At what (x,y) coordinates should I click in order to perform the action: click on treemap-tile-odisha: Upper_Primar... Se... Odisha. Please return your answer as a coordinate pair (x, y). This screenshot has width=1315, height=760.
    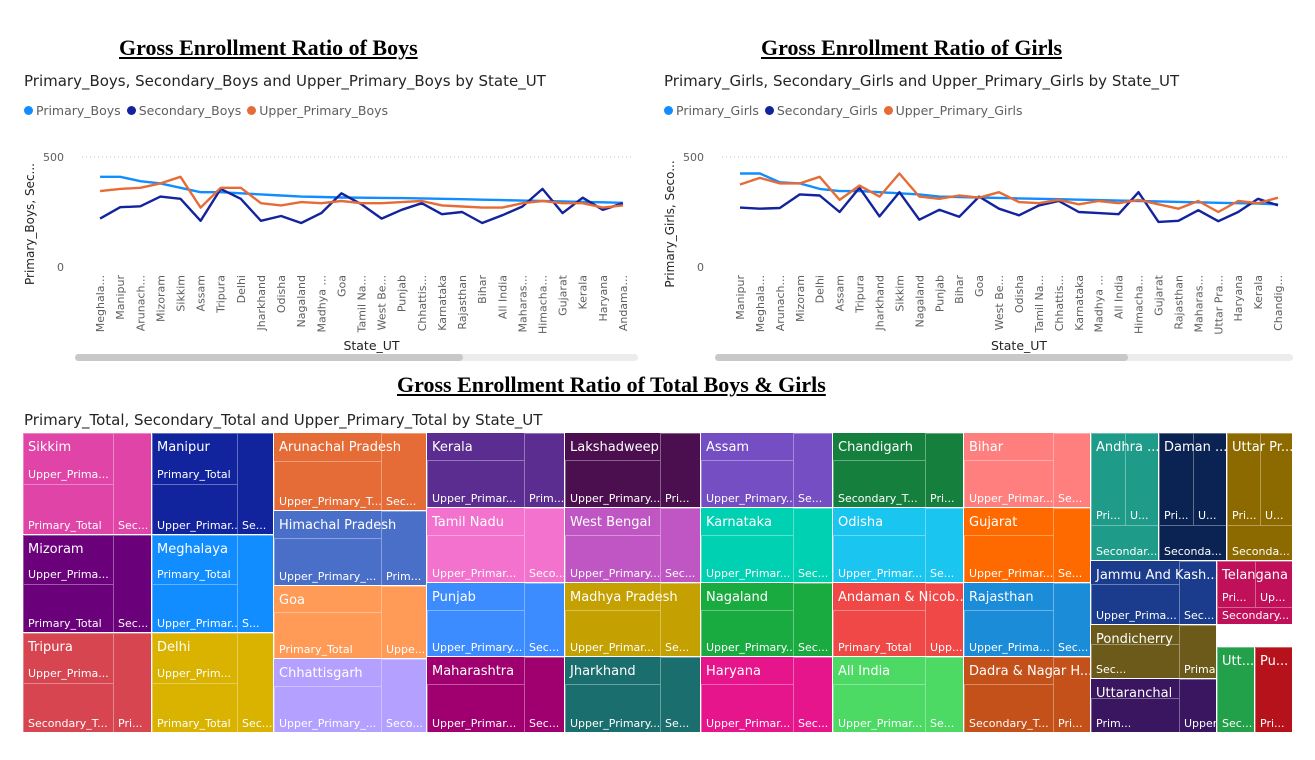
    Looking at the image, I should click on (898, 545).